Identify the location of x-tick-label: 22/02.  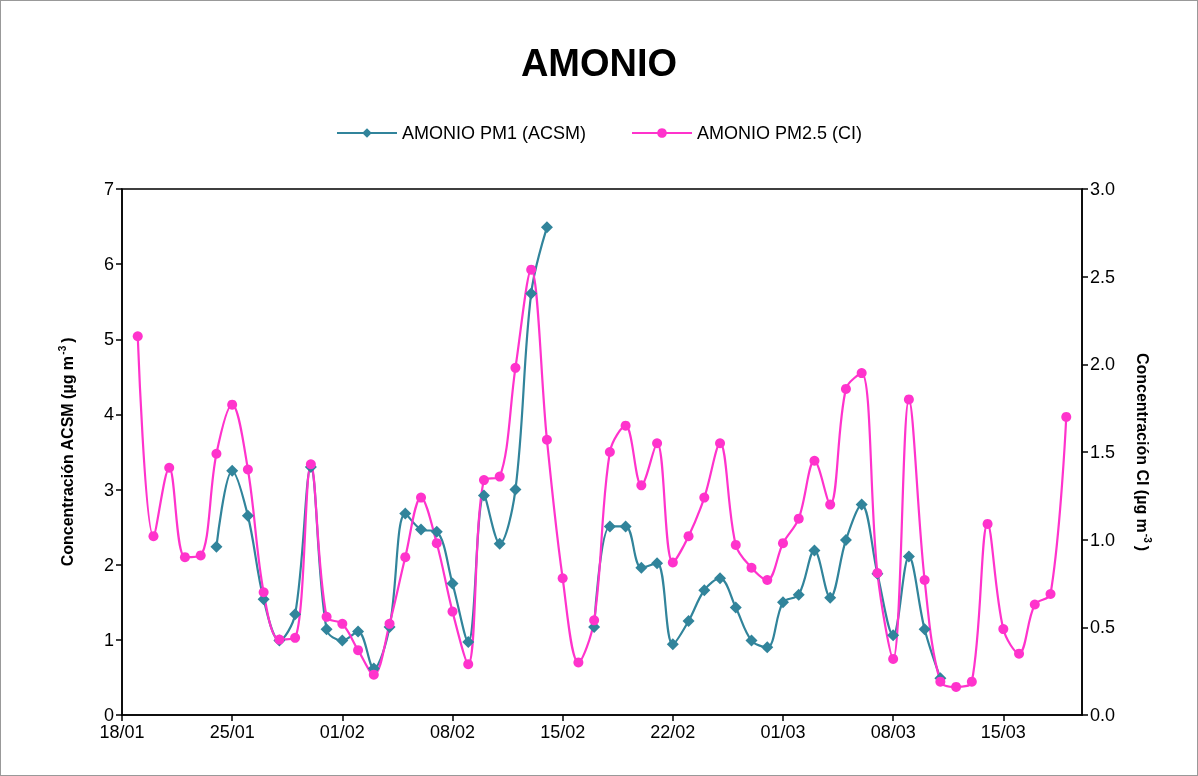
(673, 732).